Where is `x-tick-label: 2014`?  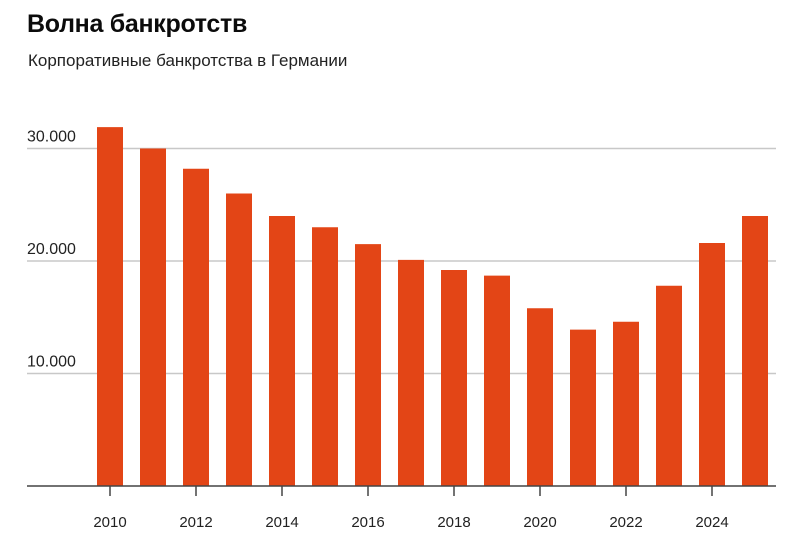 x-tick-label: 2014 is located at coordinates (281, 522).